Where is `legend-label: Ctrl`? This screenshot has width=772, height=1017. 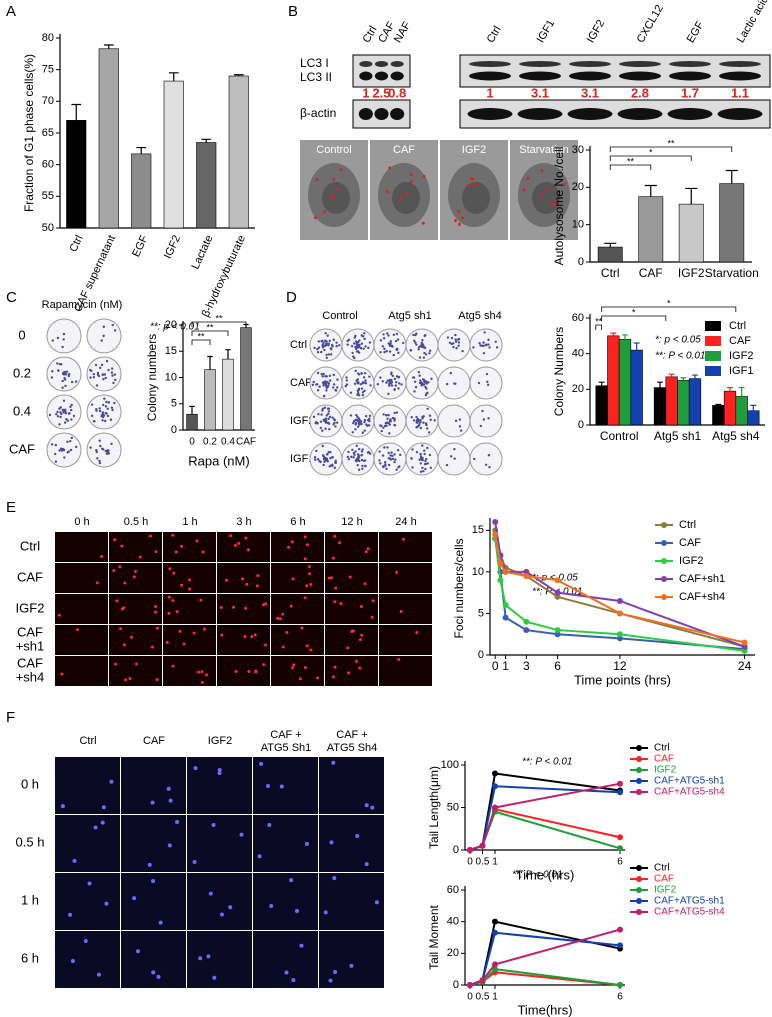
legend-label: Ctrl is located at coordinates (662, 868).